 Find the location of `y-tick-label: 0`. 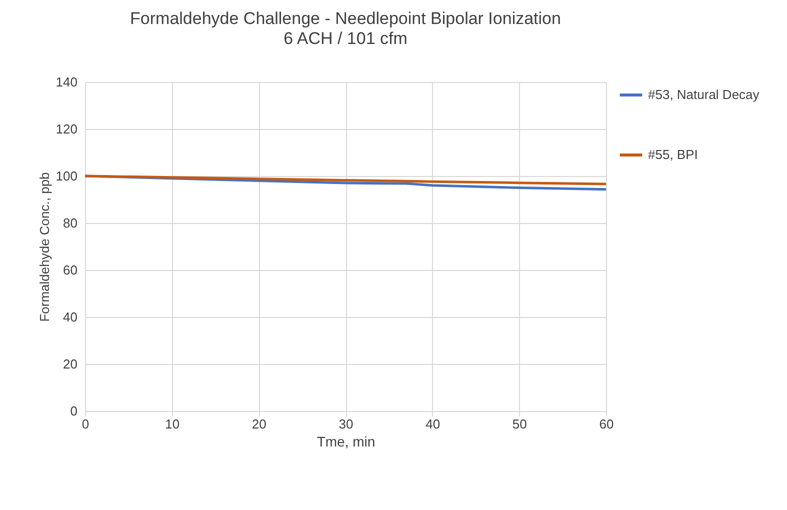

y-tick-label: 0 is located at coordinates (74, 411).